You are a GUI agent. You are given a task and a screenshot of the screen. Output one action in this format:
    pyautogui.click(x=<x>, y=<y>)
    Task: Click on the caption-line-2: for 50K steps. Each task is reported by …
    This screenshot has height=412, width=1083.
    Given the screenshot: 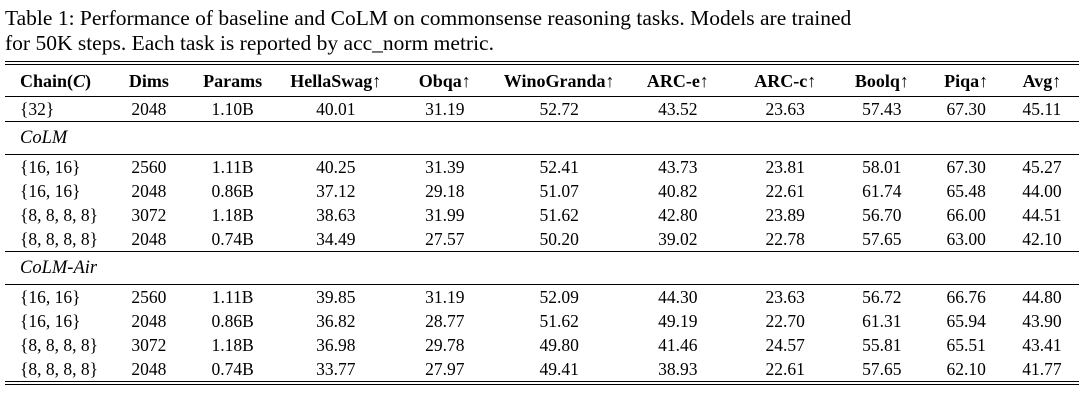 What is the action you would take?
    pyautogui.click(x=249, y=43)
    